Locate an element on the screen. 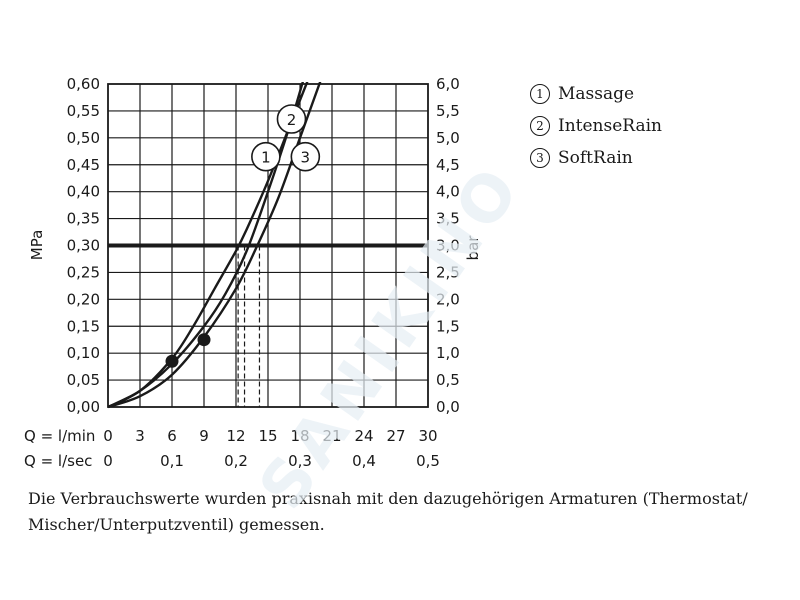 The image size is (800, 600). right-tick-label: 3,0 is located at coordinates (448, 246).